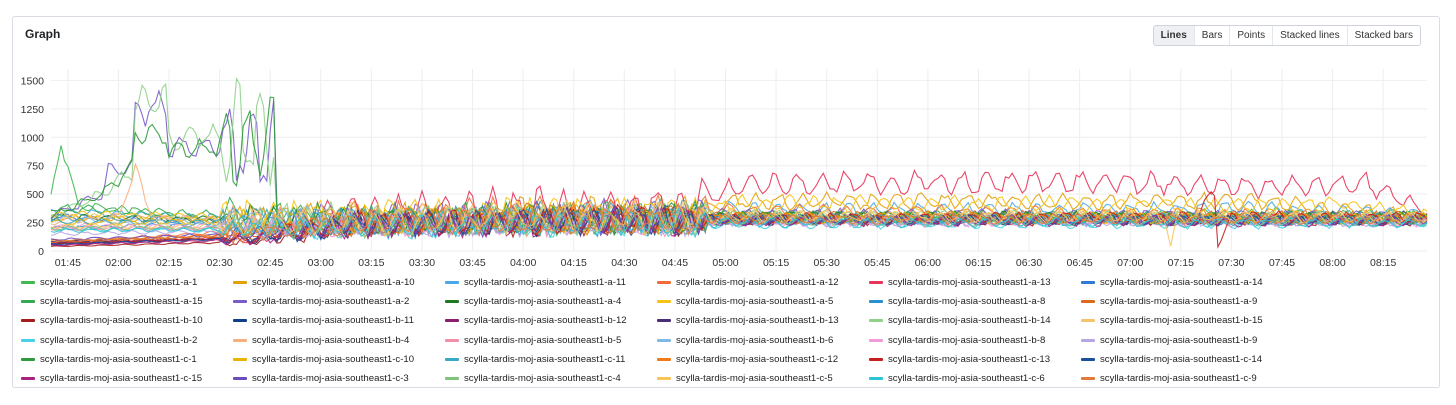 The image size is (1456, 405). I want to click on legend-label: scylla-tardis-moj-asia-southeast1-b-15, so click(1181, 321).